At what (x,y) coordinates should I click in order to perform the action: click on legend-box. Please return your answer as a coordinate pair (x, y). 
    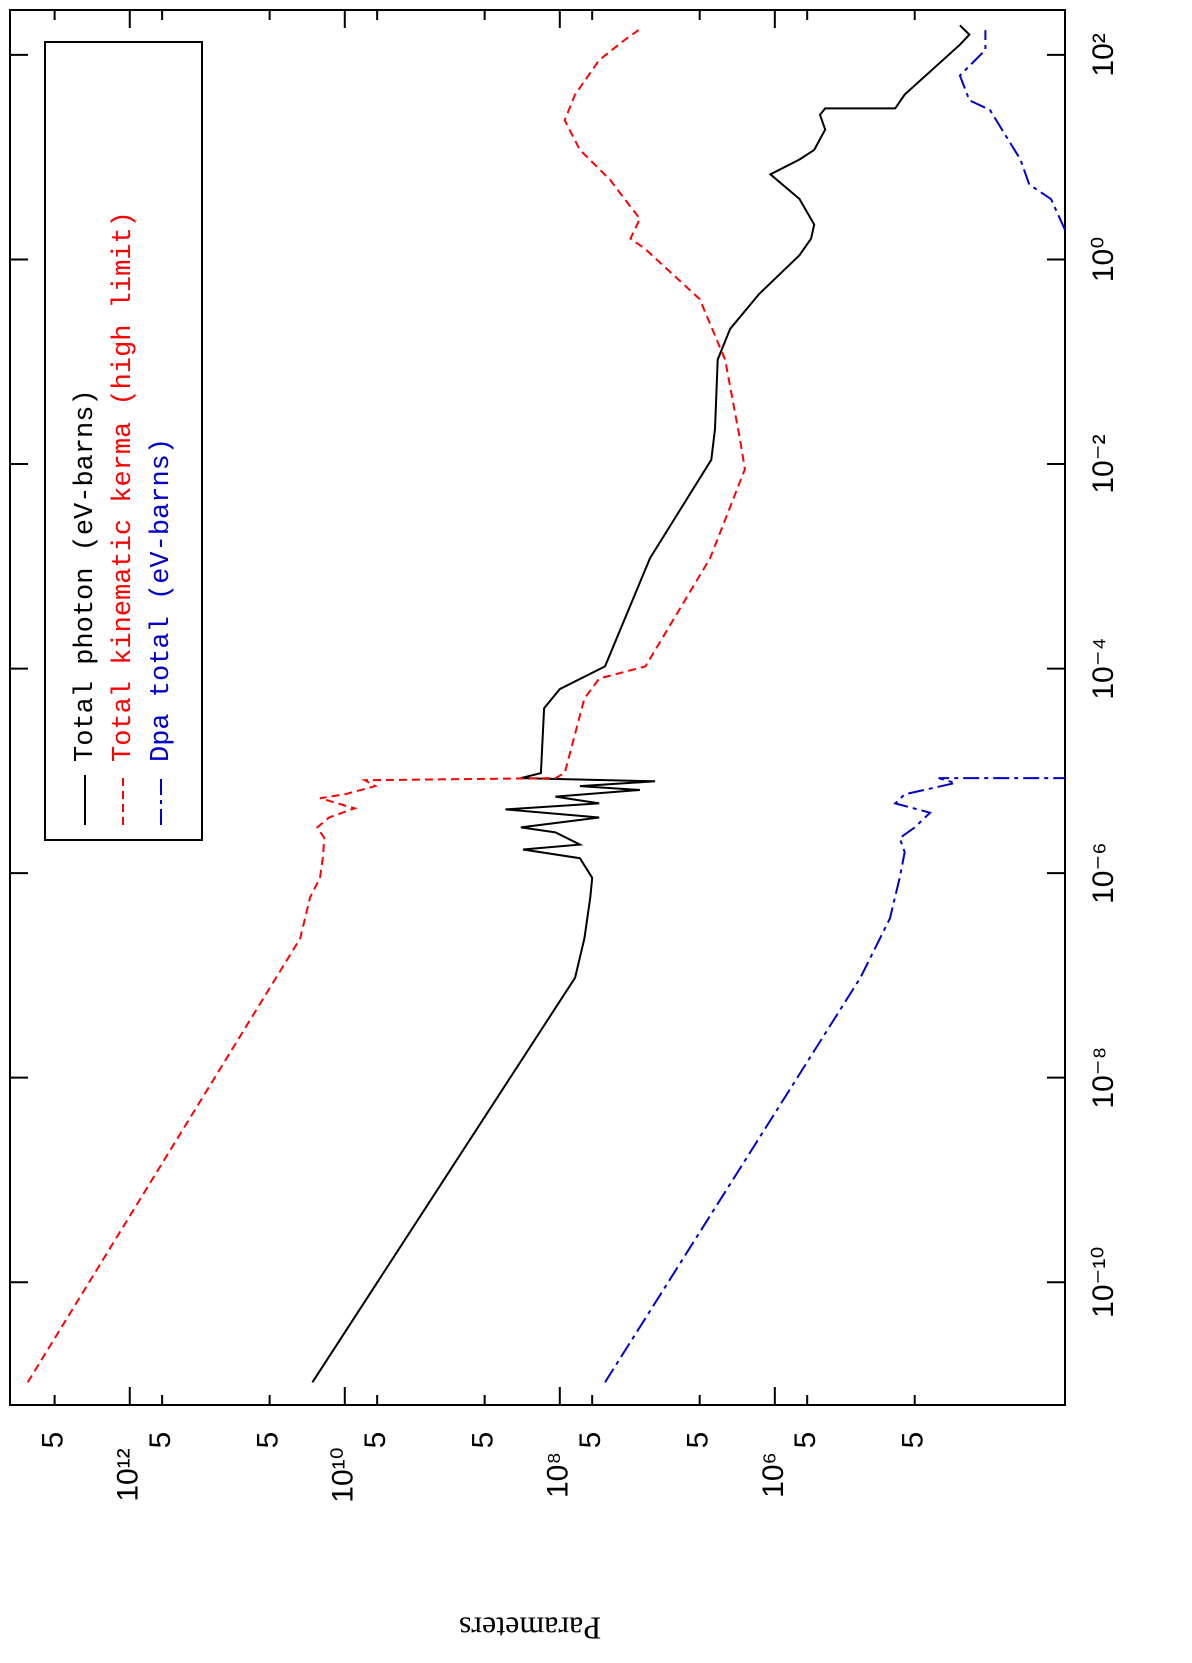
    Looking at the image, I should click on (123, 441).